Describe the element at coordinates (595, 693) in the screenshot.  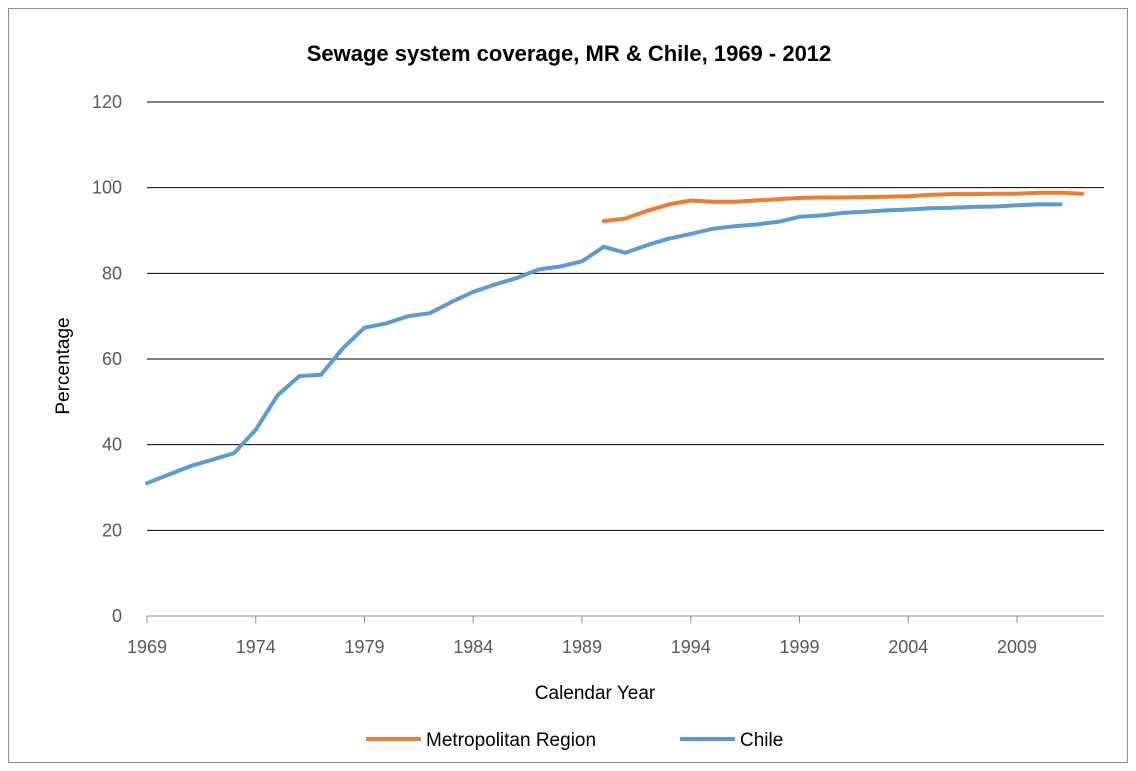
I see `x-axis-label: Calendar Year` at that location.